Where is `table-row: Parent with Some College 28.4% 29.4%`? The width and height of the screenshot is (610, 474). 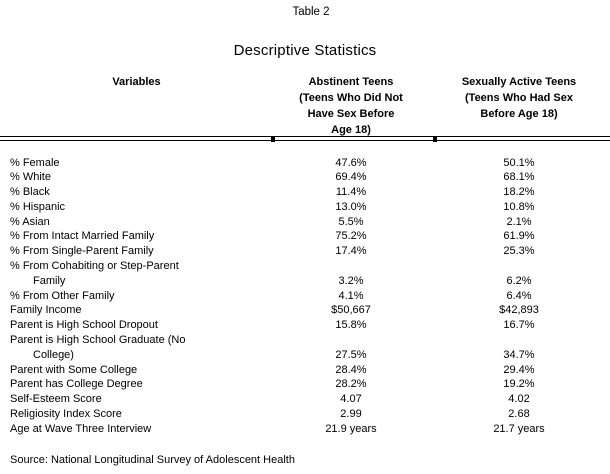
table-row: Parent with Some College 28.4% 29.4% is located at coordinates (305, 370).